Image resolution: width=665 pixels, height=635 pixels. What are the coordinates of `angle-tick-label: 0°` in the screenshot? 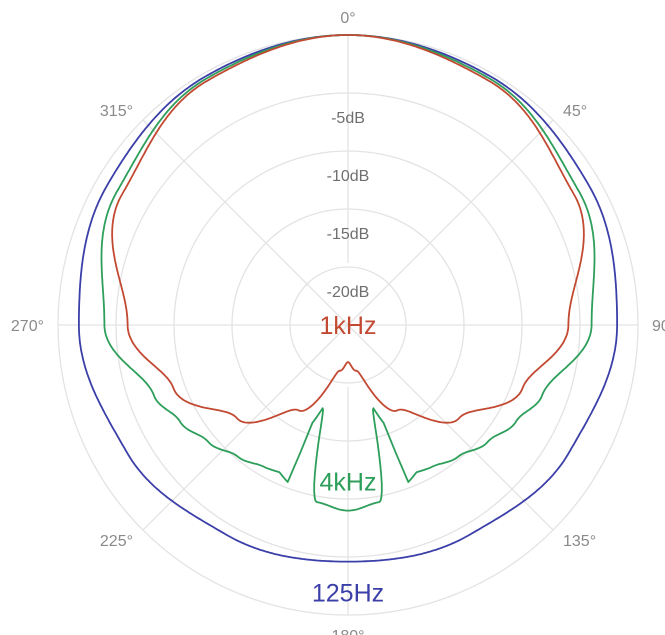 It's located at (347, 18).